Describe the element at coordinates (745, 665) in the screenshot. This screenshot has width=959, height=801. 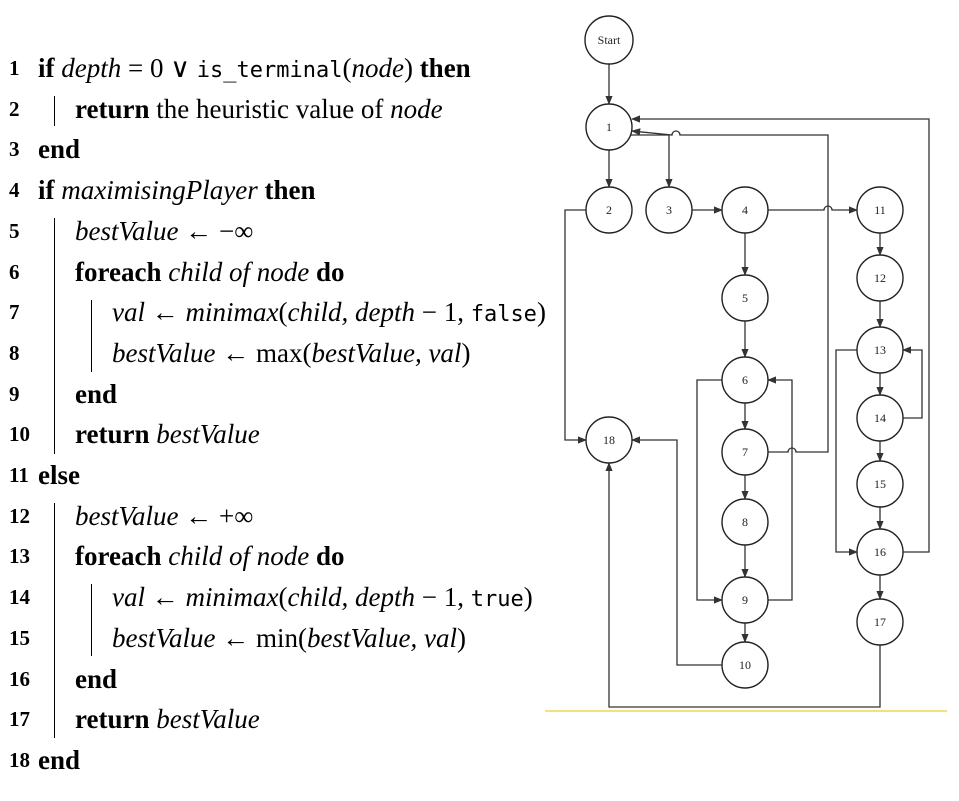
I see `flow-node-n10: 10` at that location.